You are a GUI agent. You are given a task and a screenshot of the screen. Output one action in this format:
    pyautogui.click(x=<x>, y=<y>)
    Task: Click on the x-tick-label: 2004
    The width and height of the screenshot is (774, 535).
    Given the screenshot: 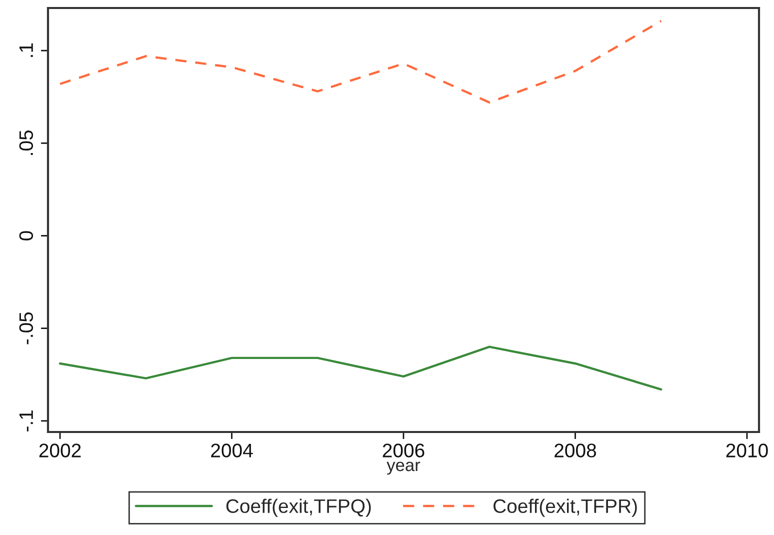 What is the action you would take?
    pyautogui.click(x=232, y=451)
    